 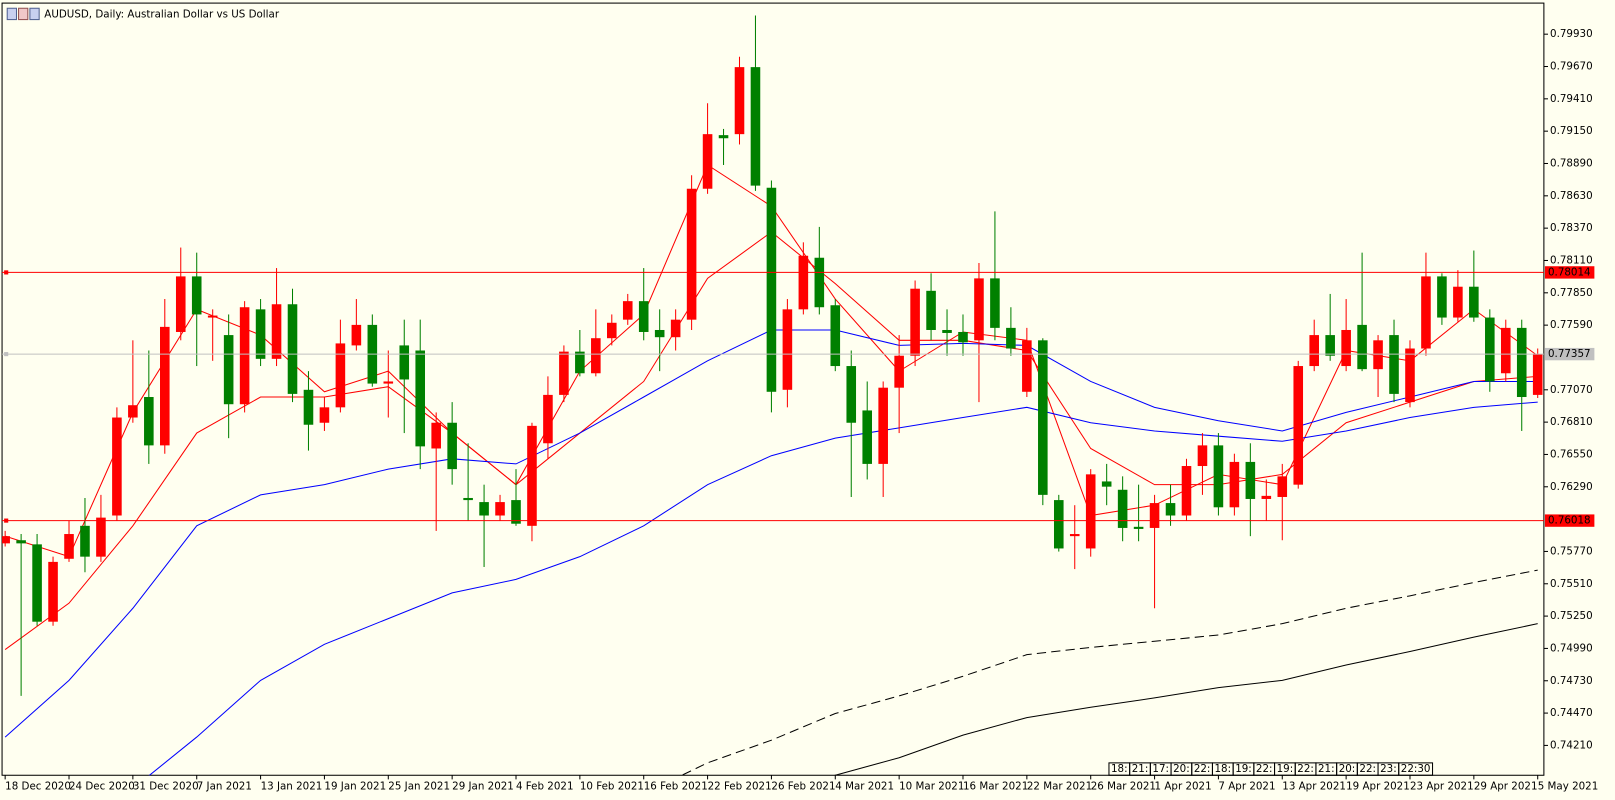 What do you see at coordinates (1123, 787) in the screenshot?
I see `x-tick-label: 26 Mar 2021` at bounding box center [1123, 787].